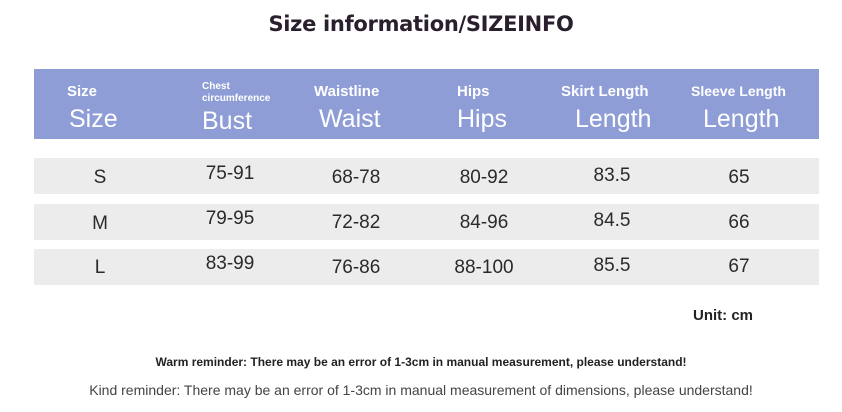  Describe the element at coordinates (739, 266) in the screenshot. I see `cell-sleeve: 67` at that location.